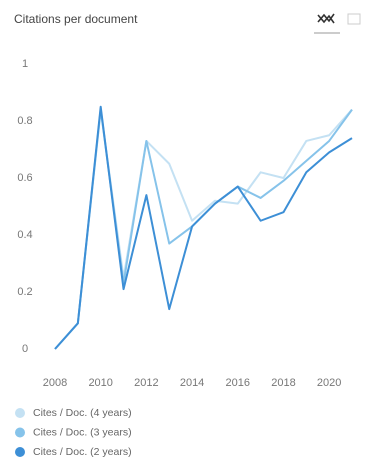  Describe the element at coordinates (192, 383) in the screenshot. I see `x-tick-label: 2014` at that location.